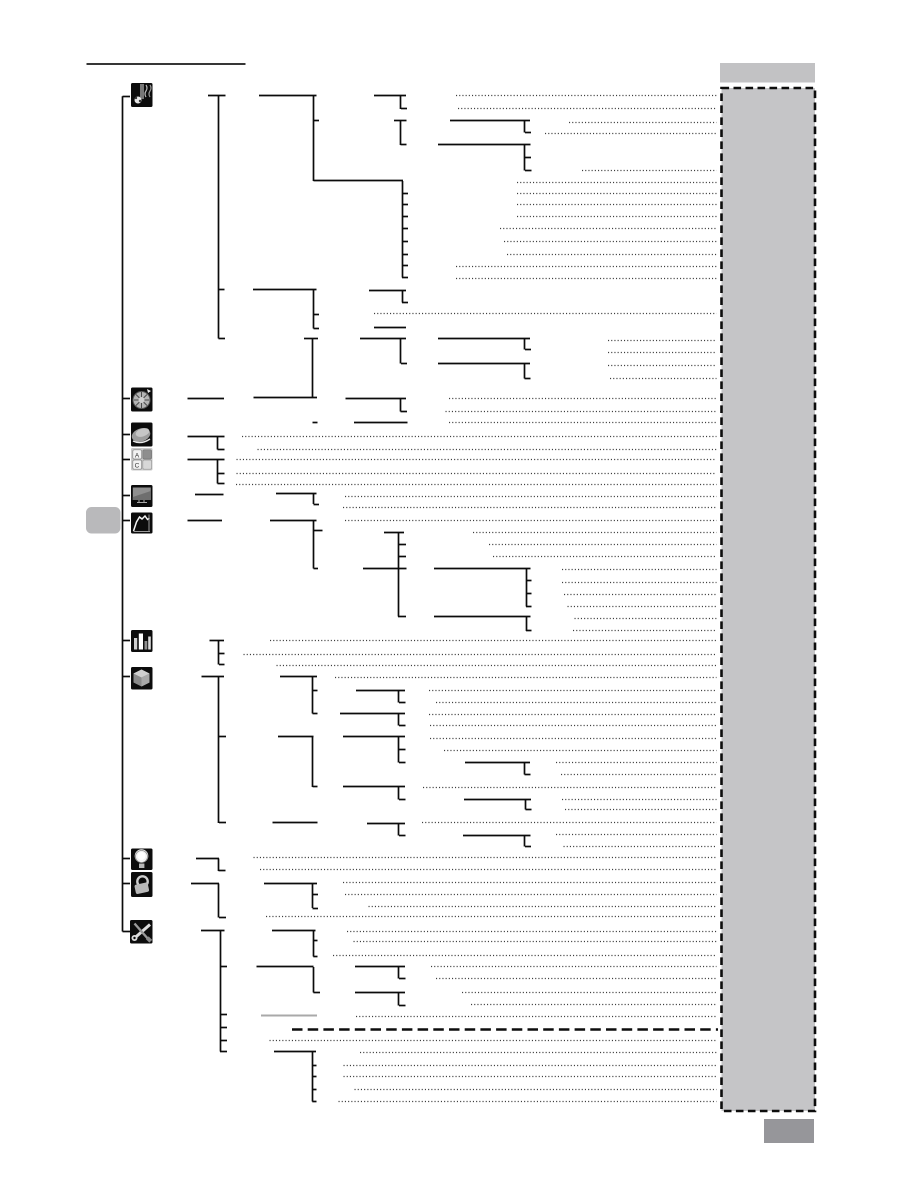  Describe the element at coordinates (137, 455) in the screenshot. I see `svg-text: A` at that location.